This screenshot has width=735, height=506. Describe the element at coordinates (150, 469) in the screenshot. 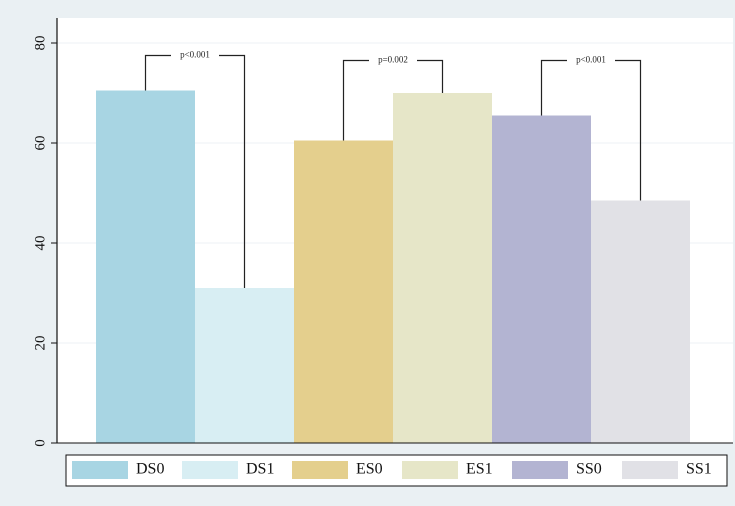

I see `legend-label-ds0: DS0` at that location.